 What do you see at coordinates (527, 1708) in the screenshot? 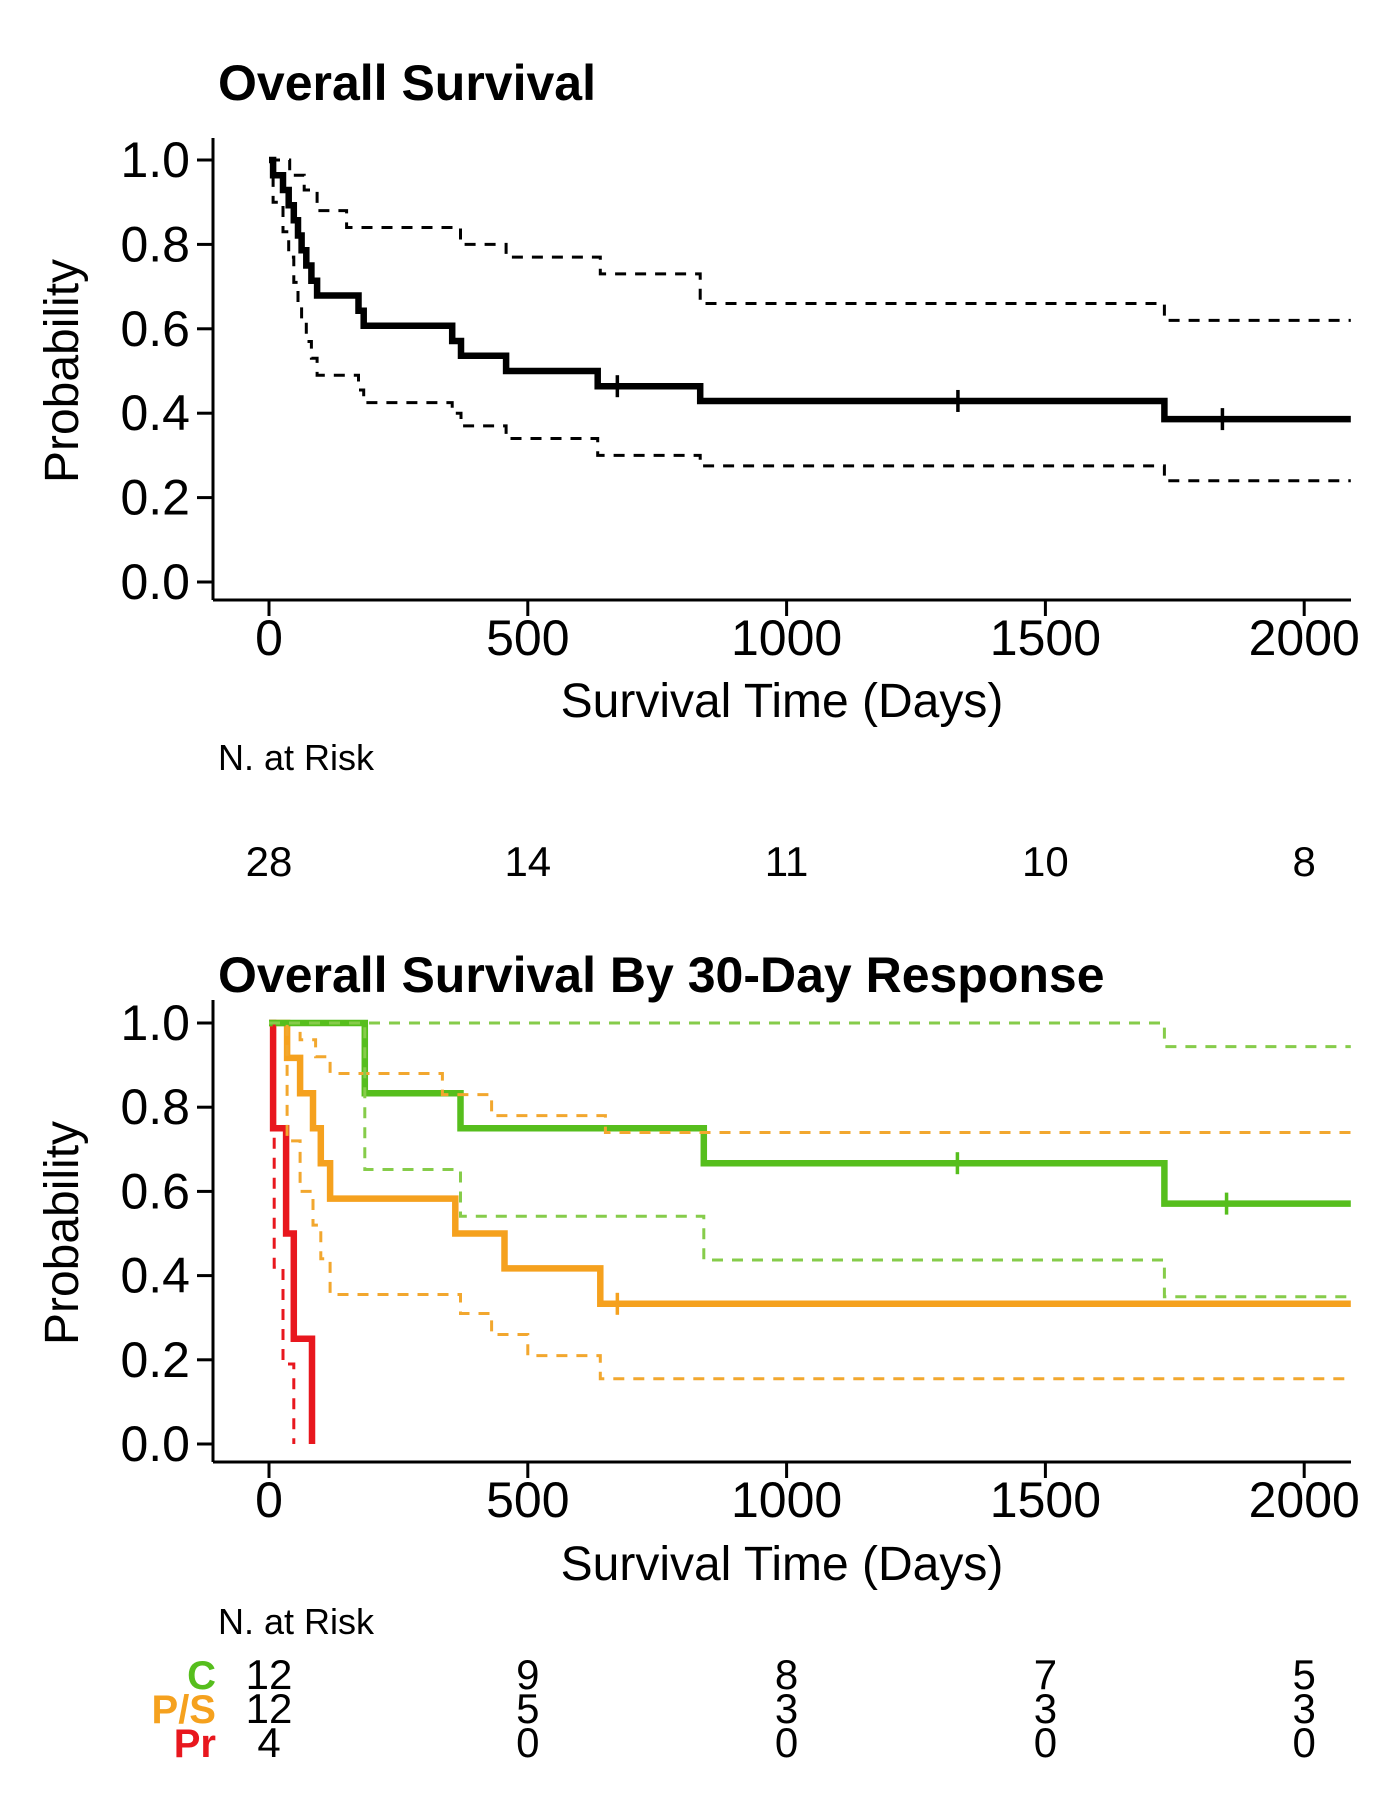
I see `risk-count-panel1-row1-t500: 5` at bounding box center [527, 1708].